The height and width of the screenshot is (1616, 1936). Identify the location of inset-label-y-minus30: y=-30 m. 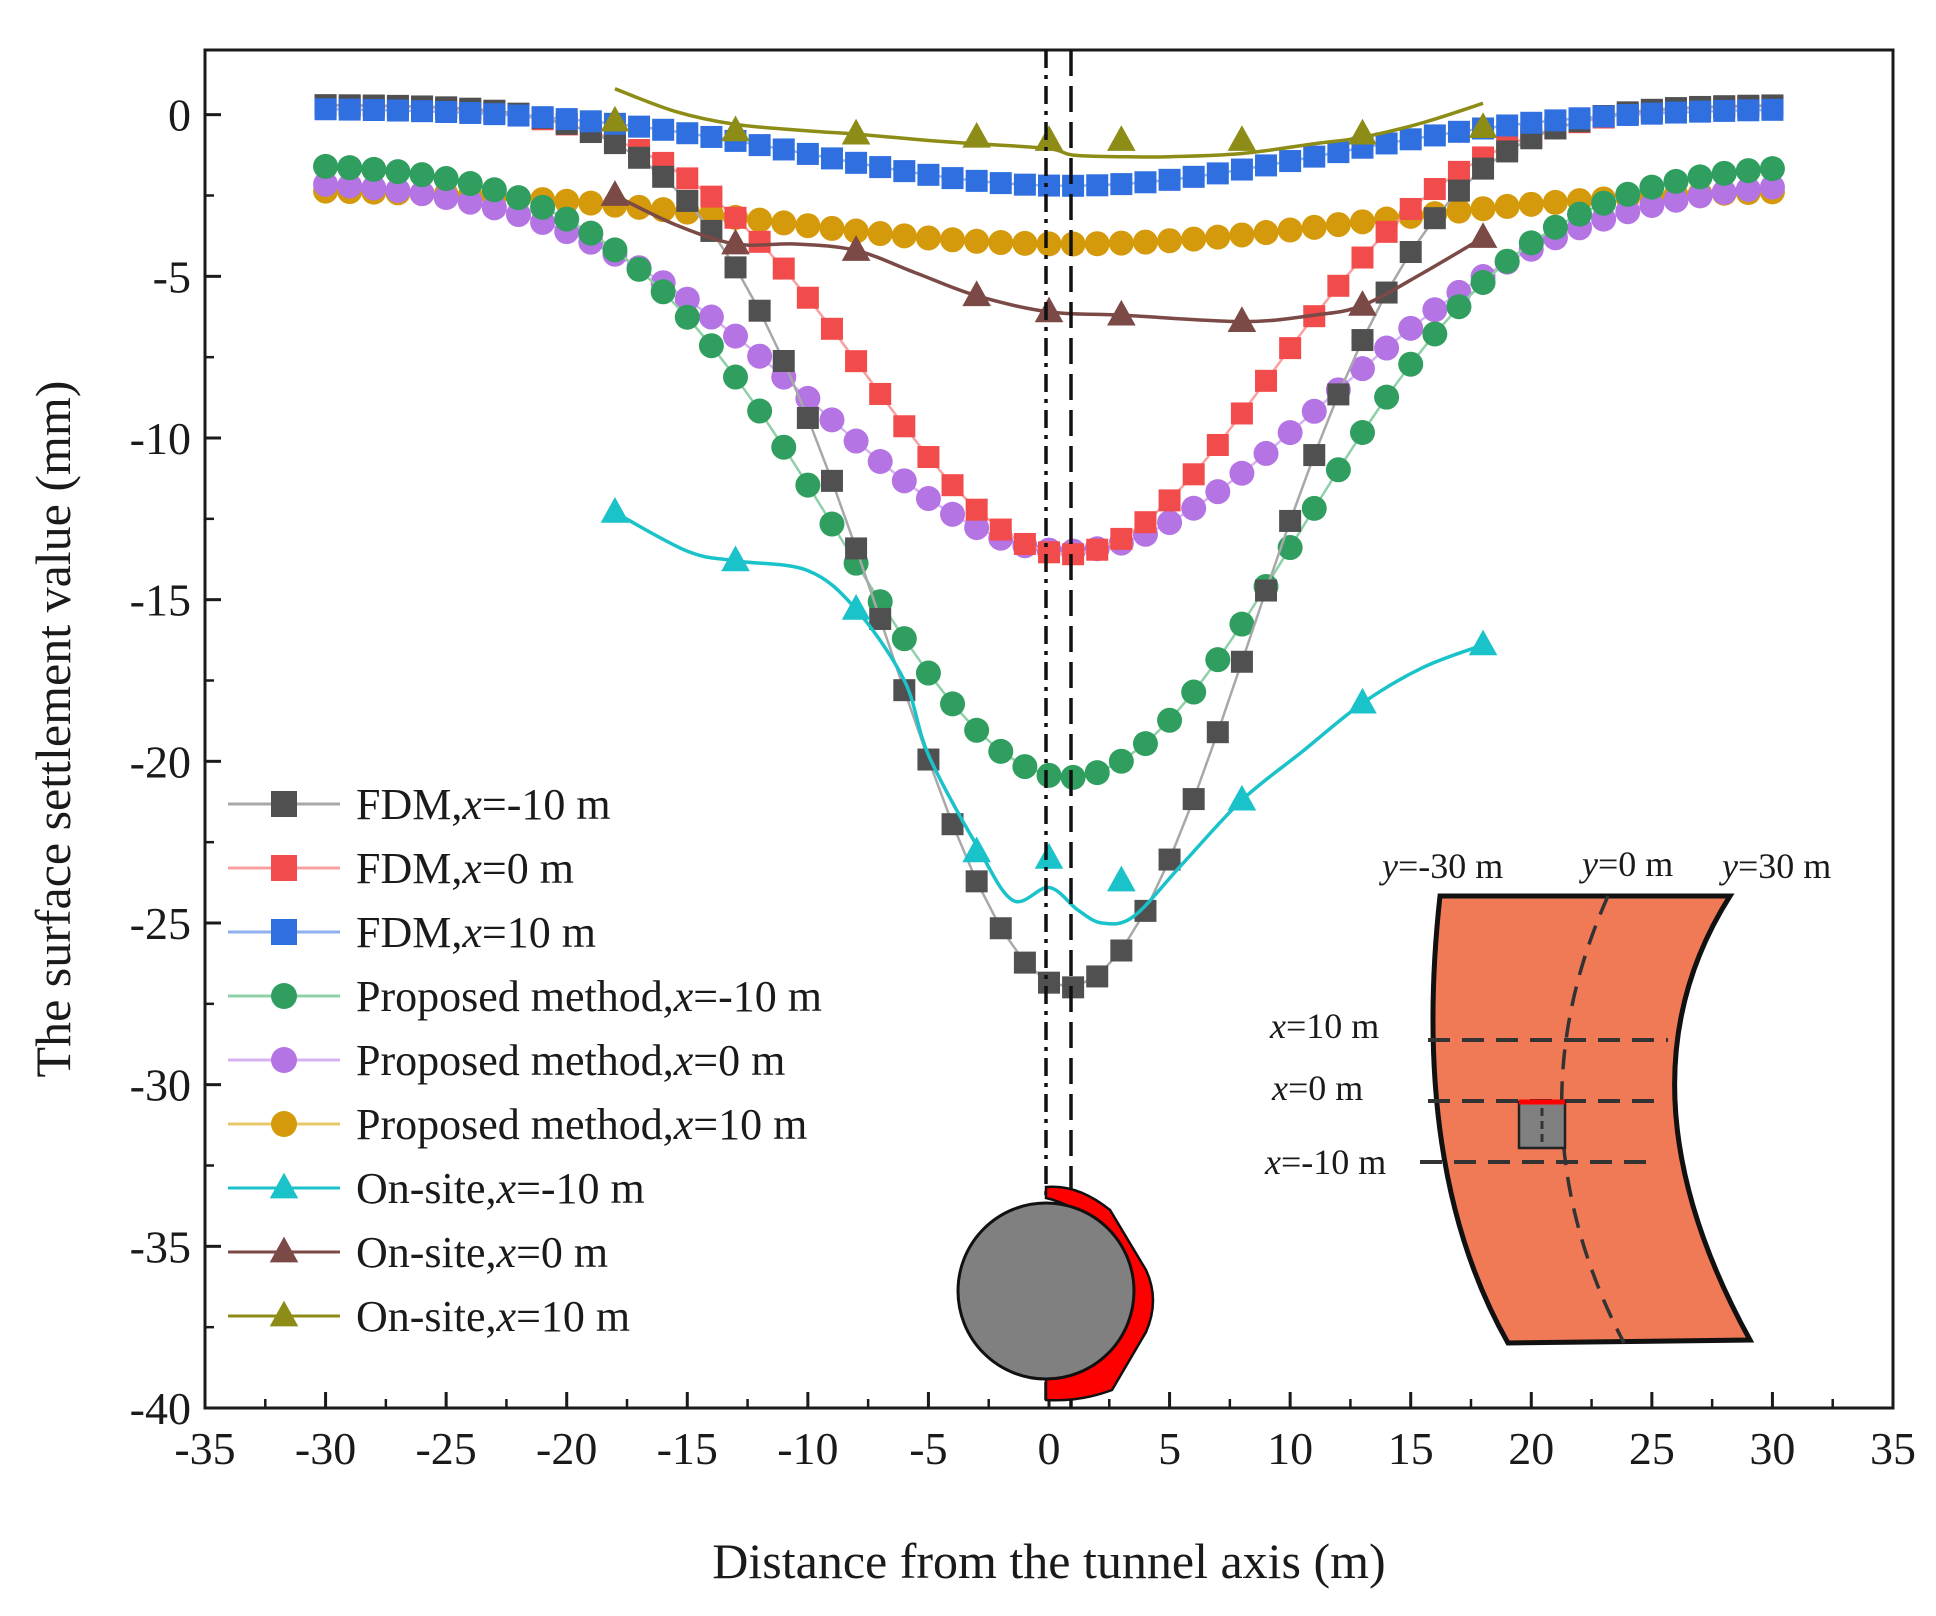
(1441, 866).